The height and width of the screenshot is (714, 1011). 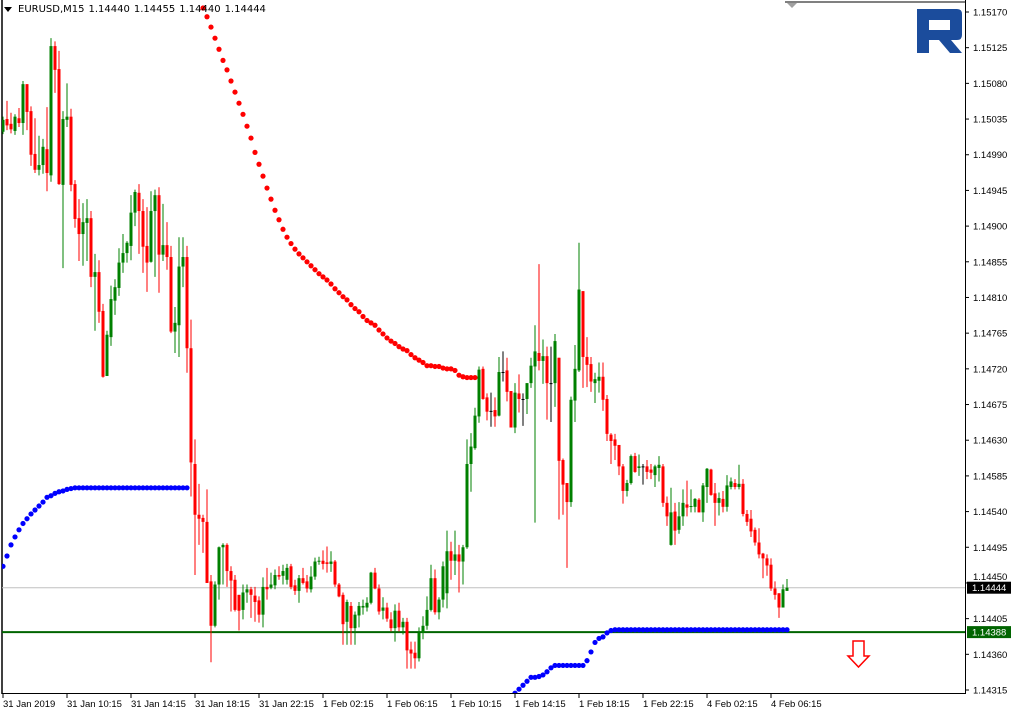 What do you see at coordinates (8, 9) in the screenshot?
I see `symbol-menu-triangle-icon` at bounding box center [8, 9].